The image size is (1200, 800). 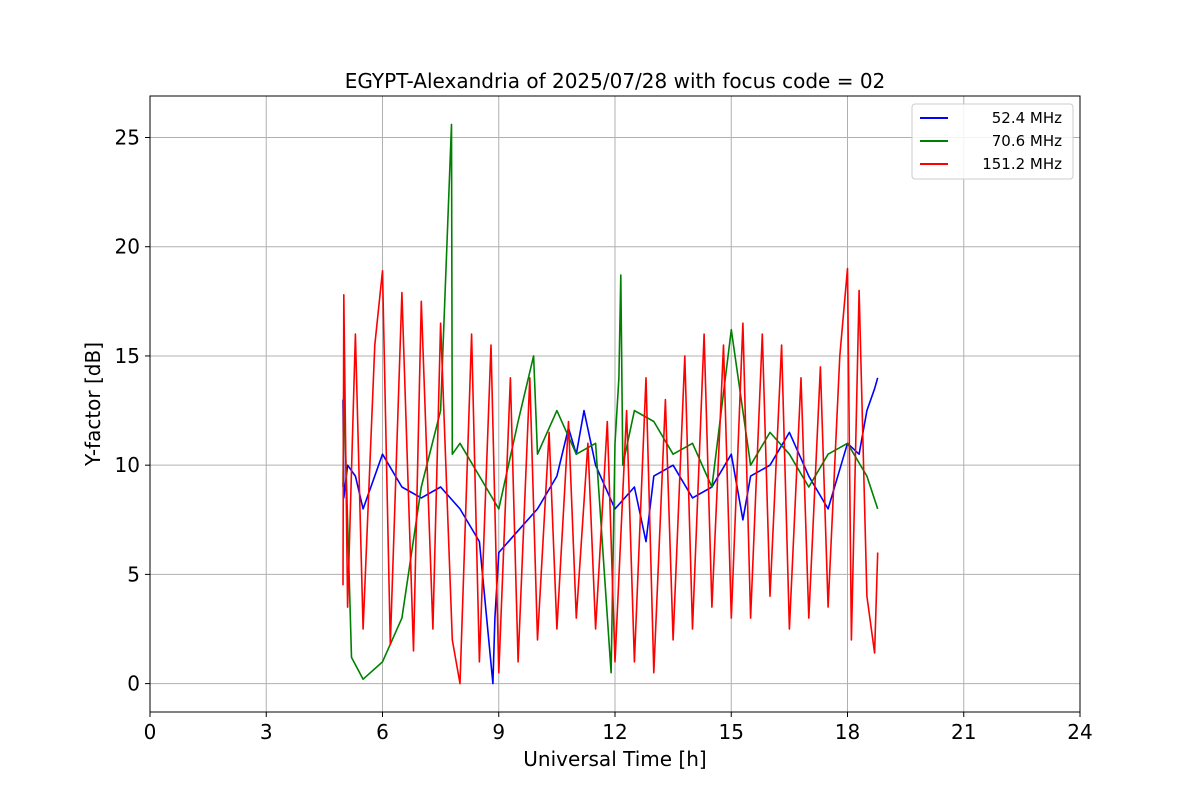 I want to click on y-tick-label: 15, so click(x=127, y=356).